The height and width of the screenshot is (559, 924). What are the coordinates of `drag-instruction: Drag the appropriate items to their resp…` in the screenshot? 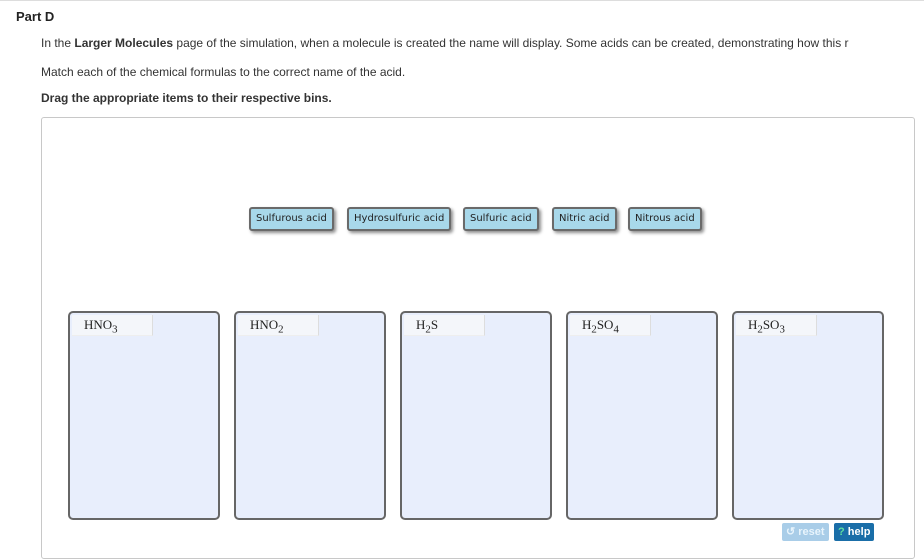 It's located at (186, 98).